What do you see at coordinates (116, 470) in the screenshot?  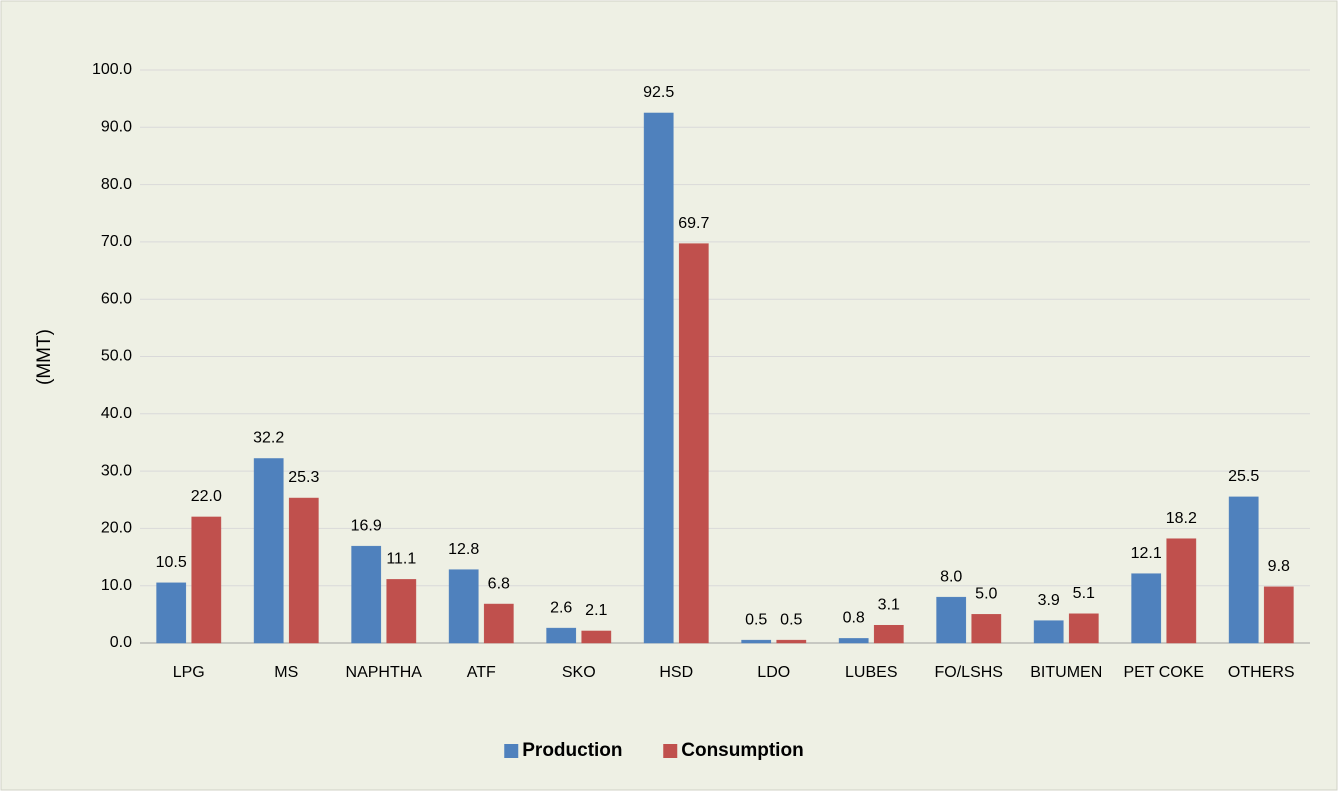 I see `y-tick-label: 30.0` at bounding box center [116, 470].